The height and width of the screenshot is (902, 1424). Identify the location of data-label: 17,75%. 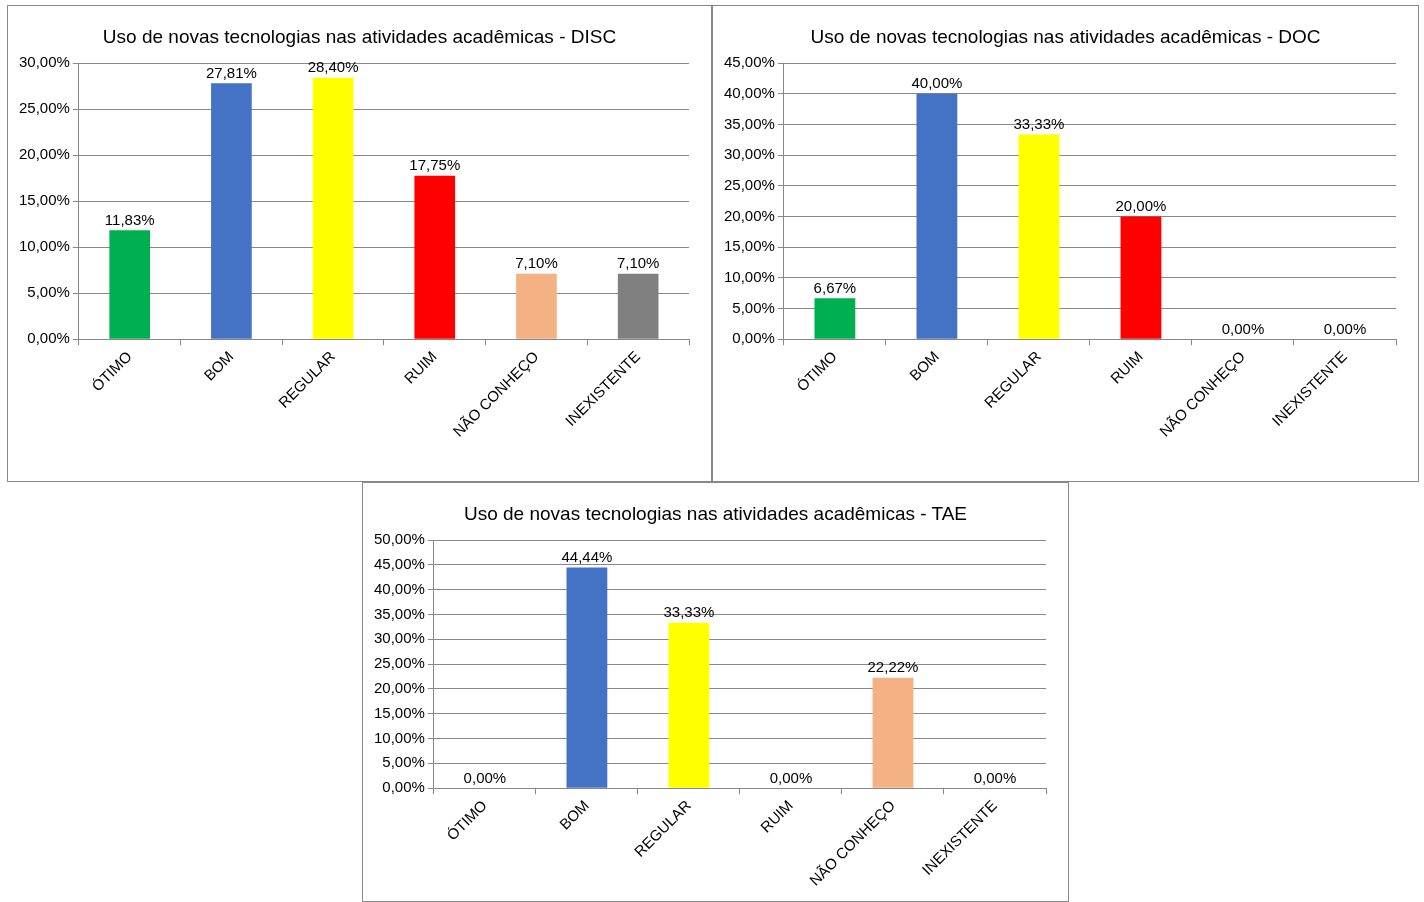
(435, 165).